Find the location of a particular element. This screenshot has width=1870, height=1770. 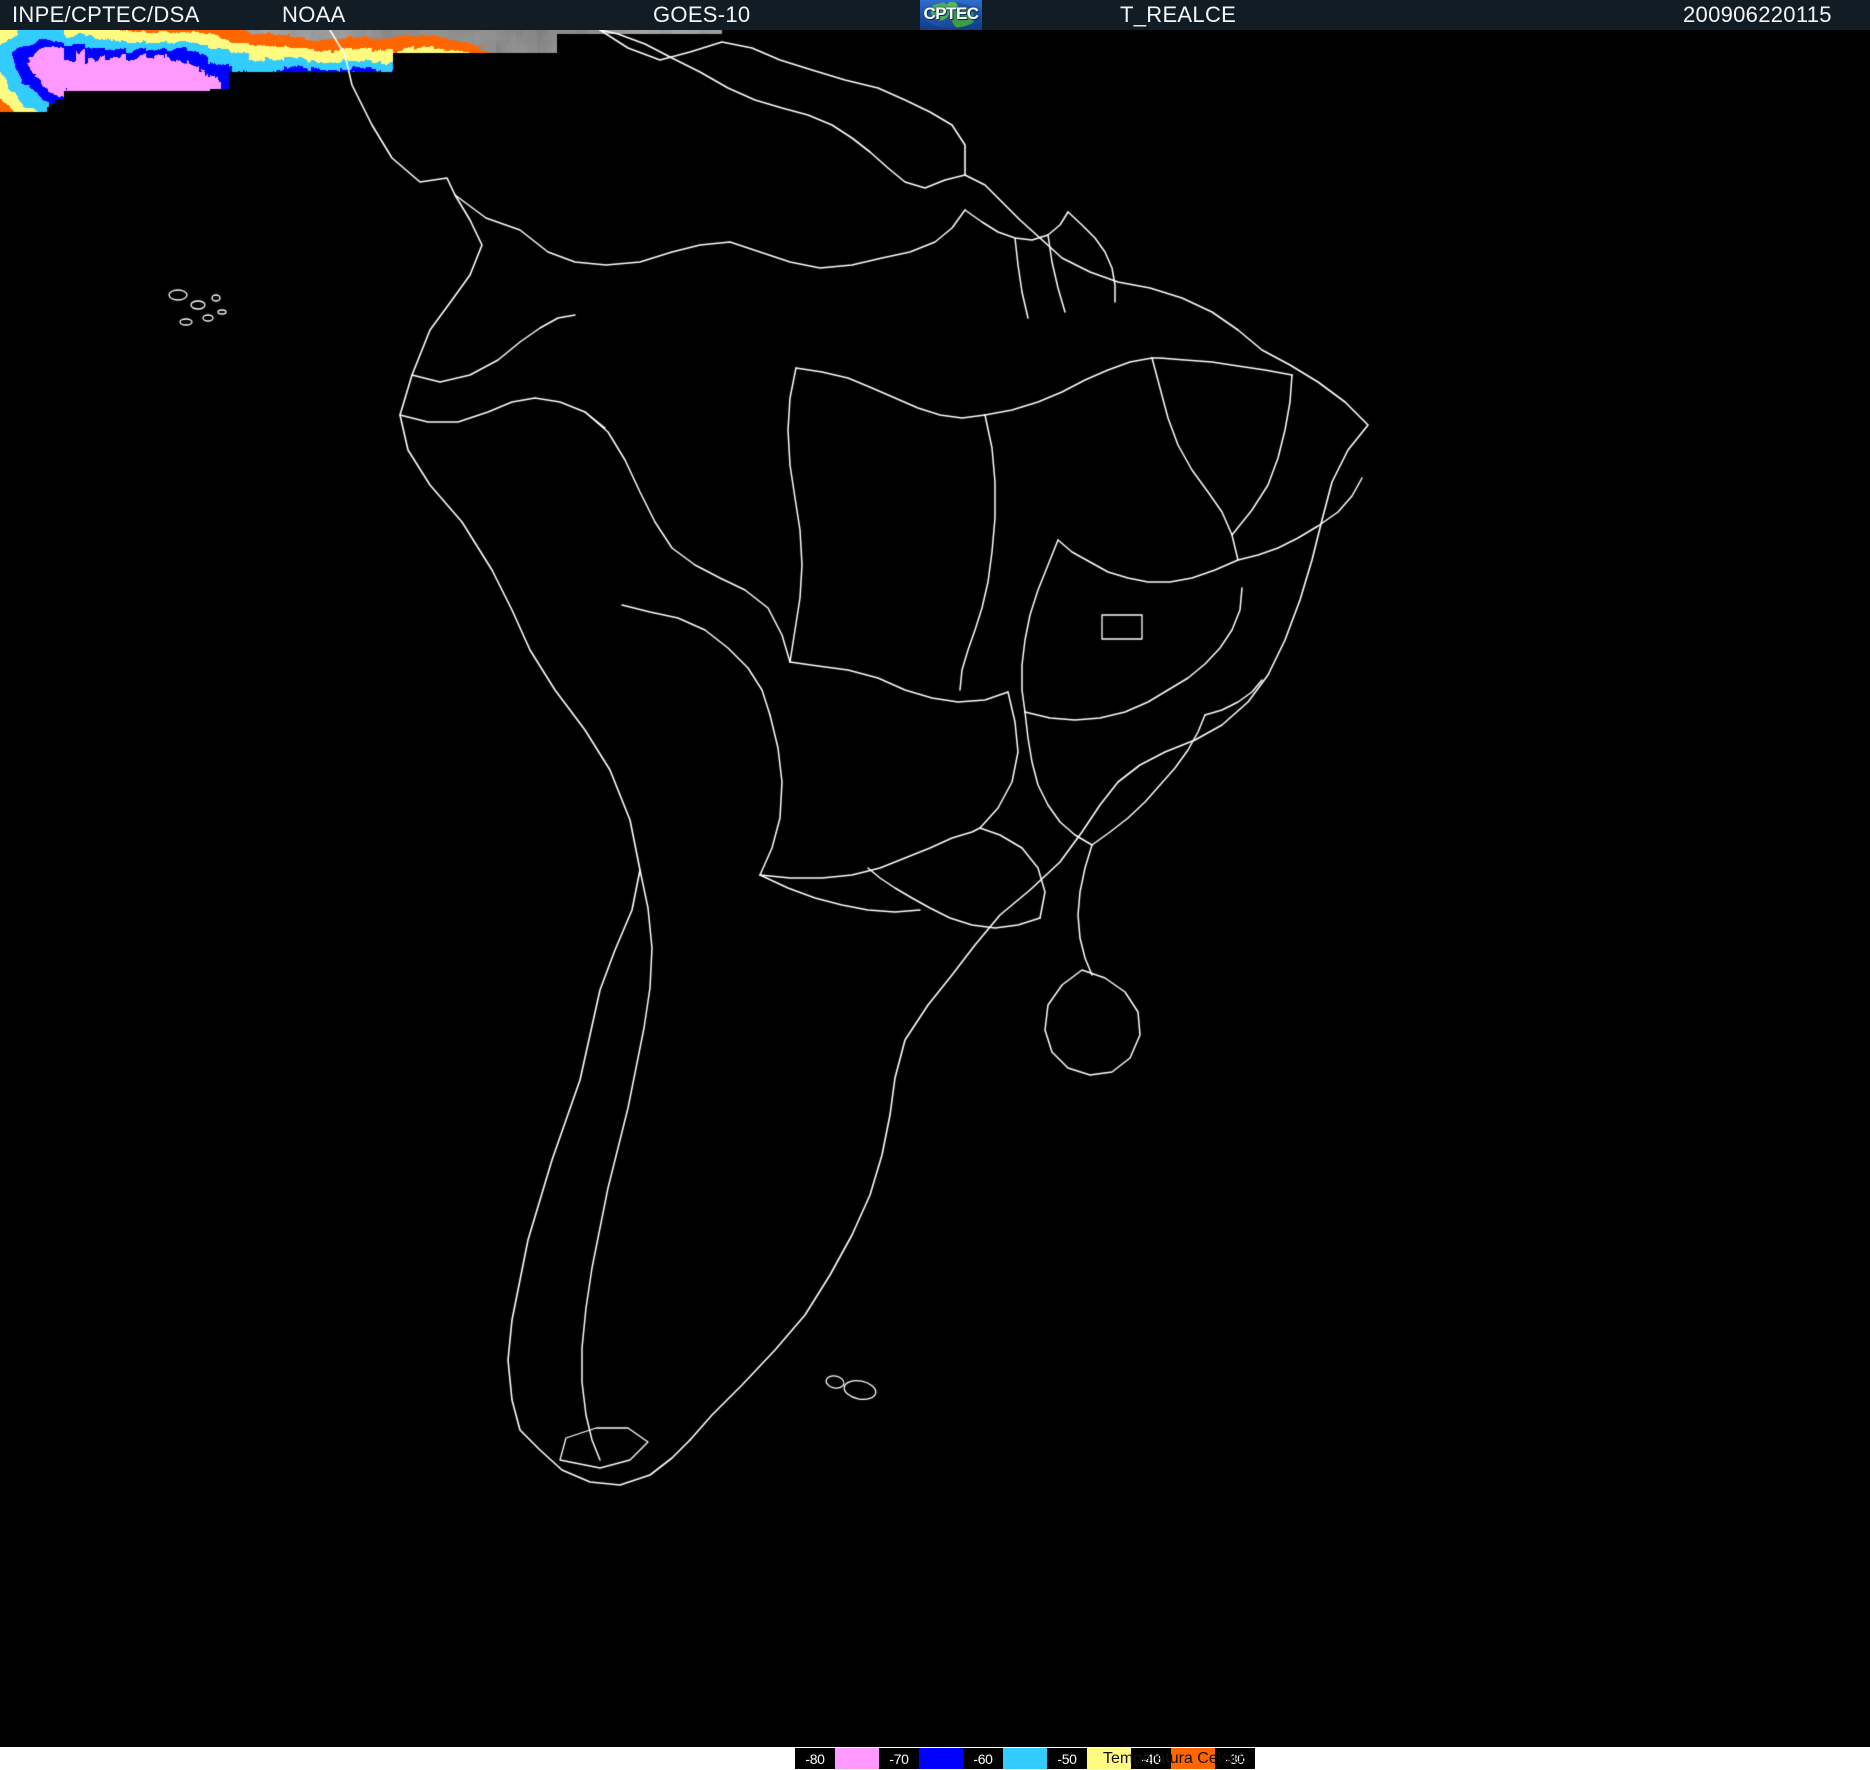

colorbar-caption: Temperatura Celsius is located at coordinates (1176, 1758).